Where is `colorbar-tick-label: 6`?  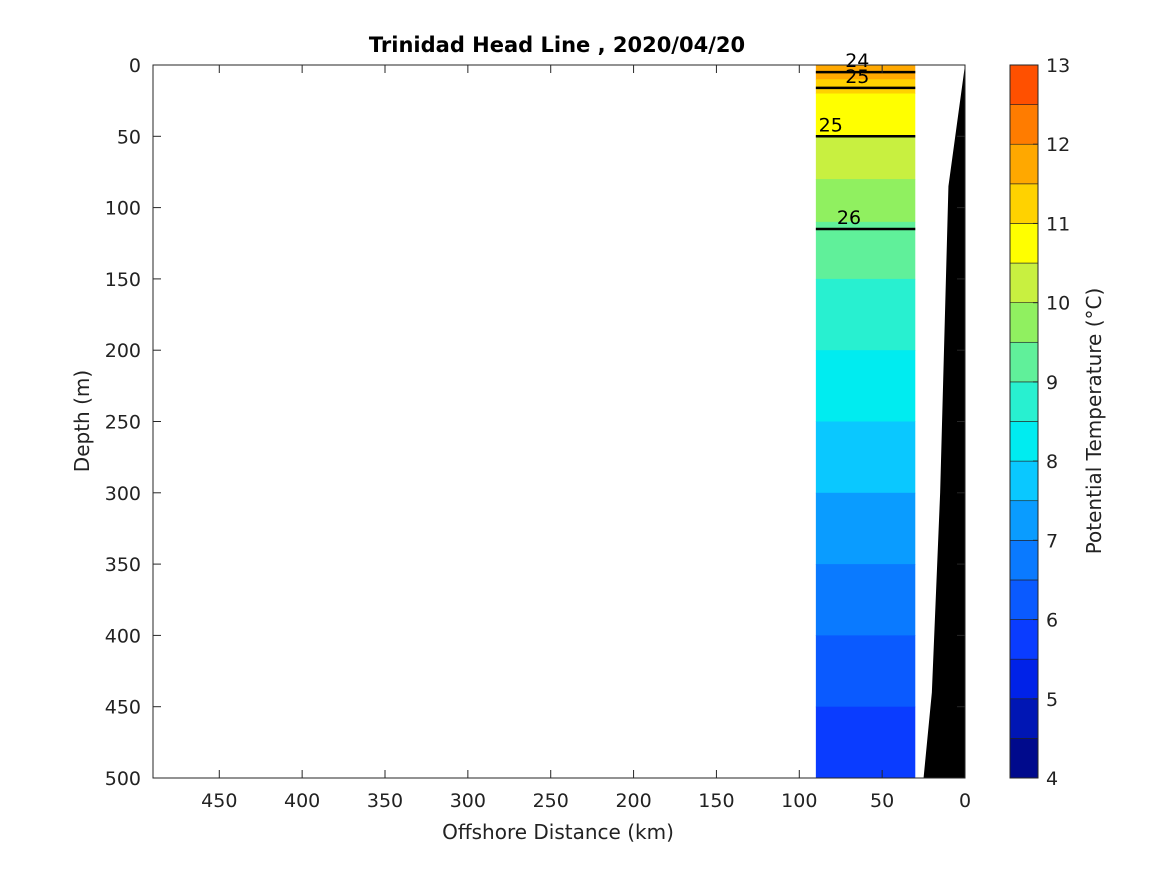 colorbar-tick-label: 6 is located at coordinates (1052, 621).